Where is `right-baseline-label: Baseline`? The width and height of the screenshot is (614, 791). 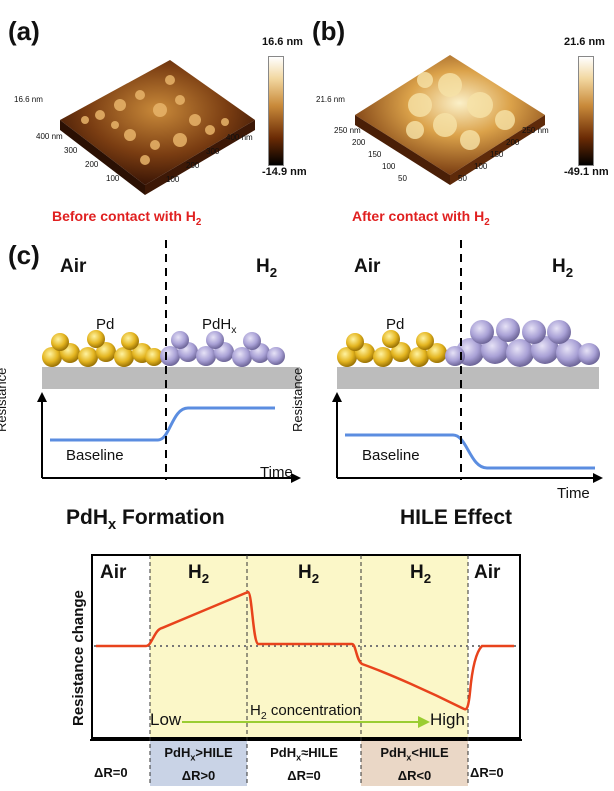 right-baseline-label: Baseline is located at coordinates (391, 455).